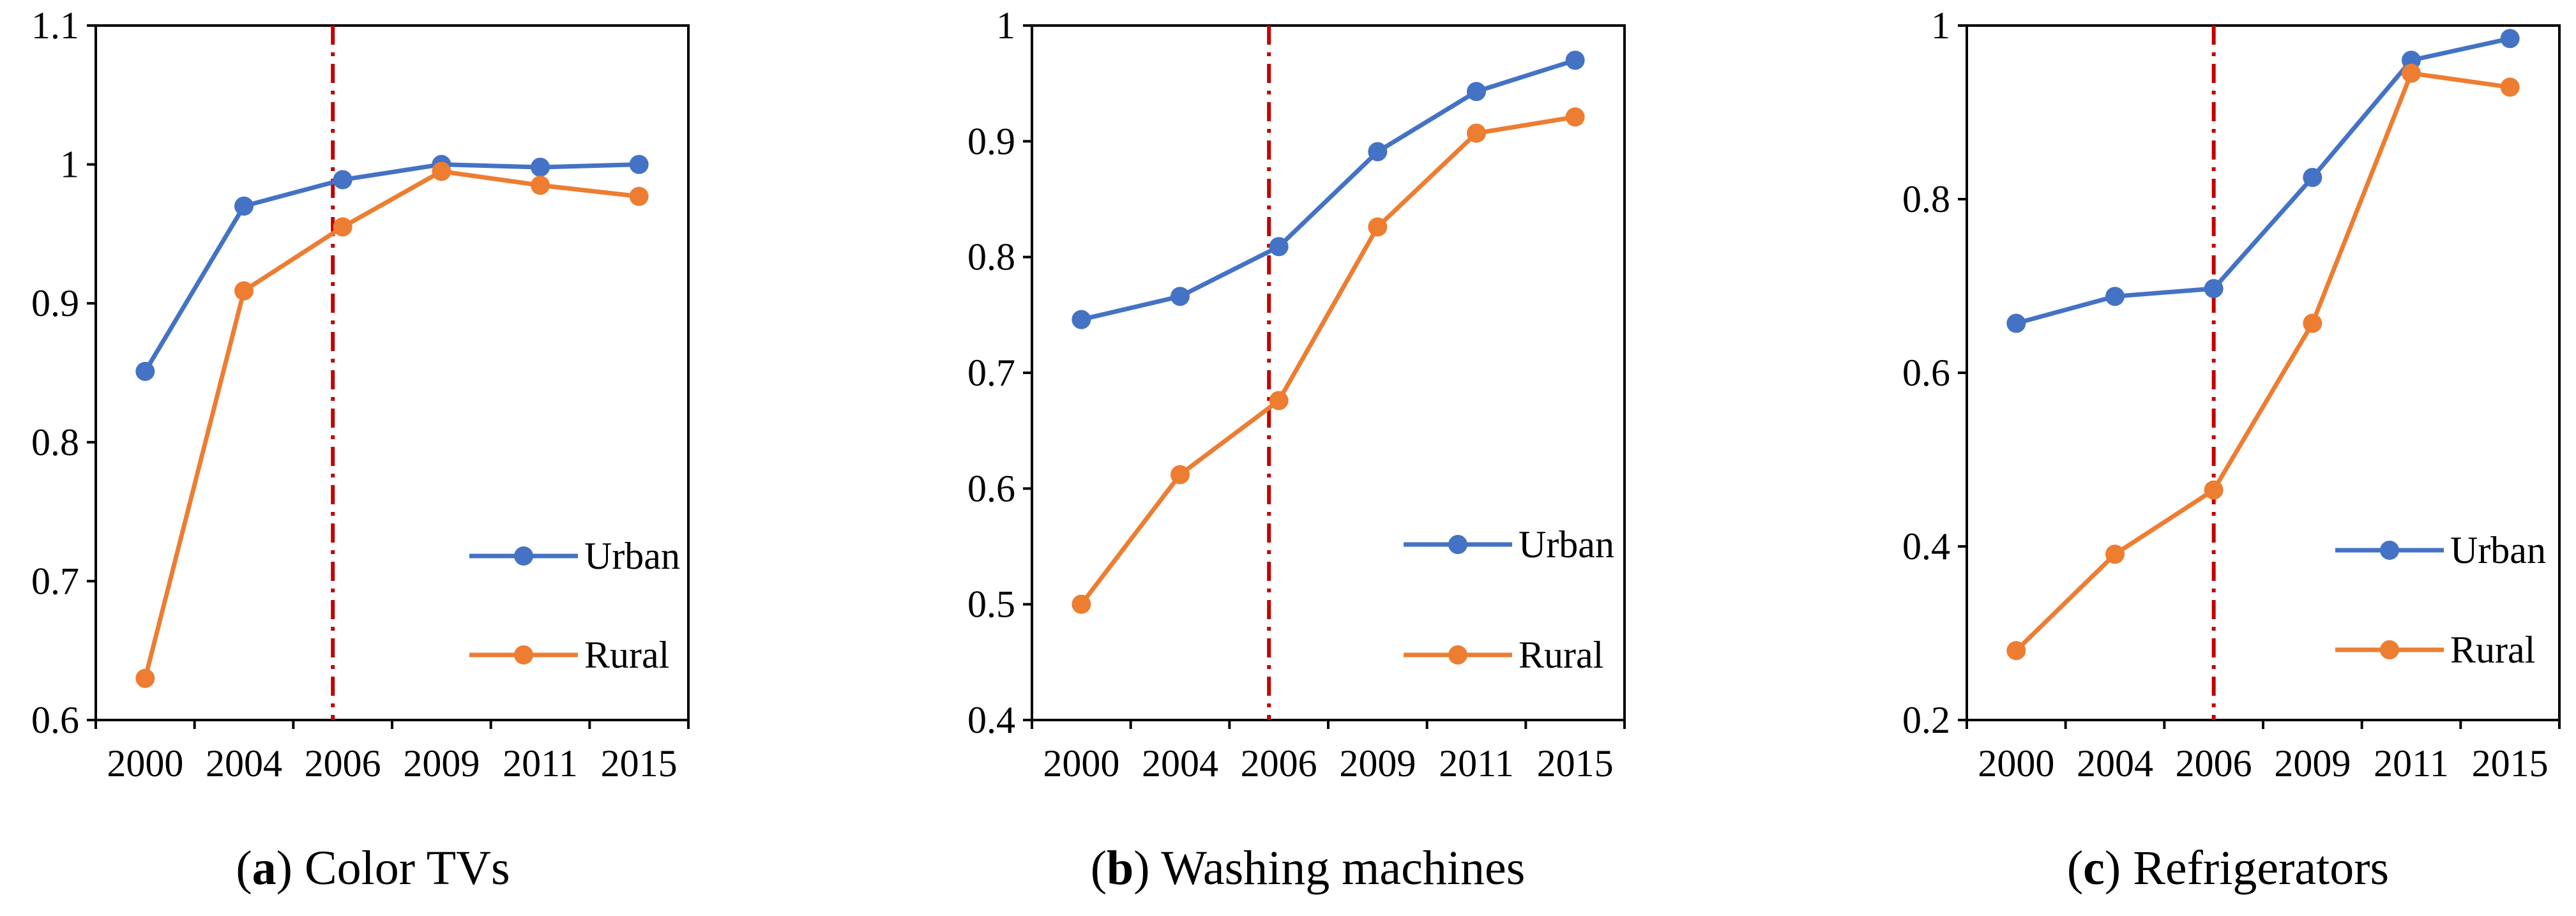 This screenshot has height=916, width=2576. Describe the element at coordinates (55, 26) in the screenshot. I see `y-tick-label: 1.1` at that location.